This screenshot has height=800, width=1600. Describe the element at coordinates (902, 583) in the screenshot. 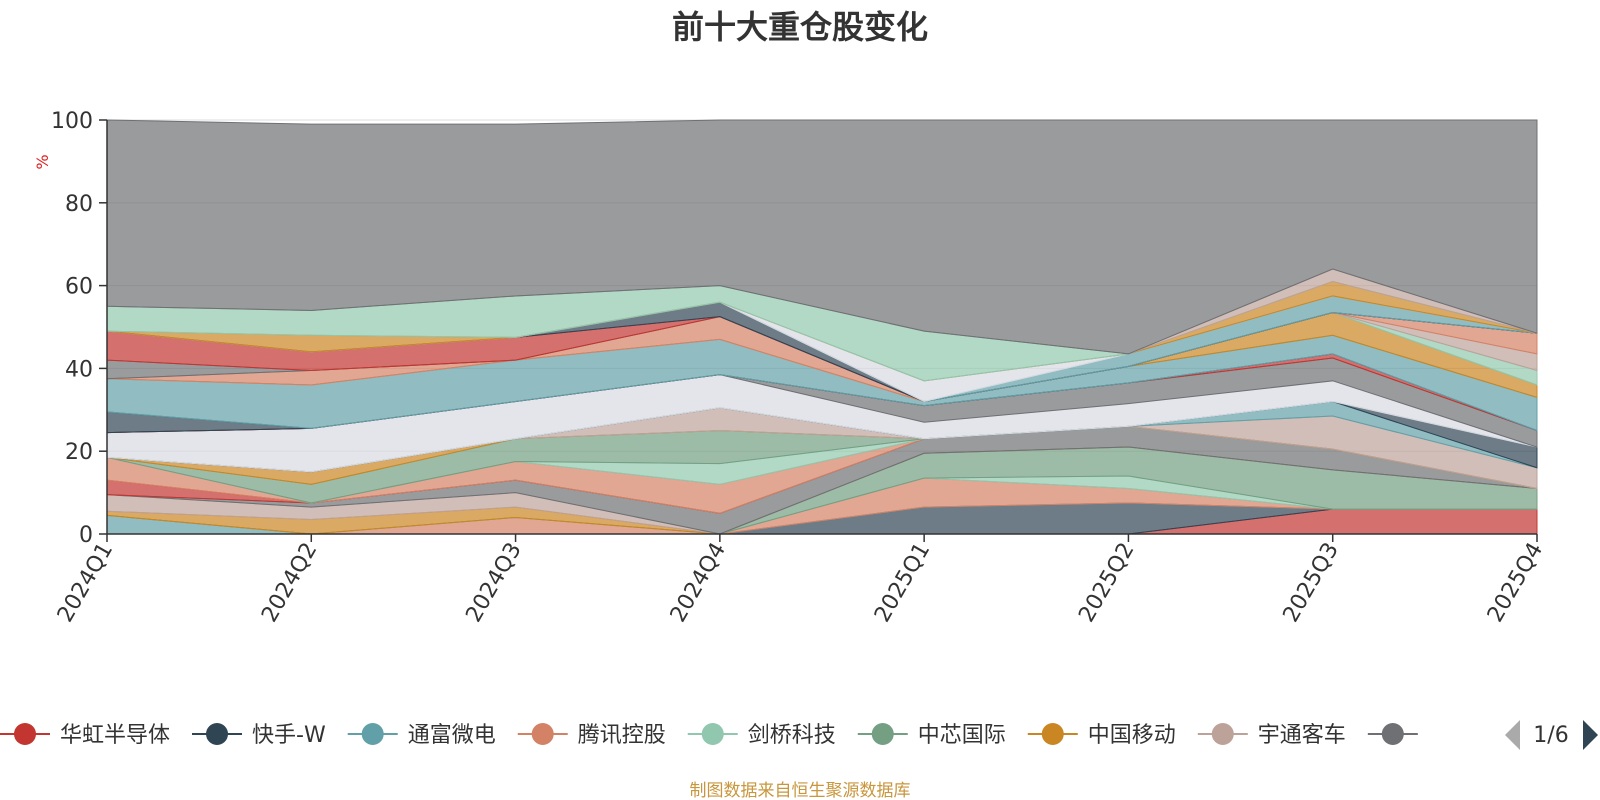

I see `x-tick-label: 2025Q1` at that location.